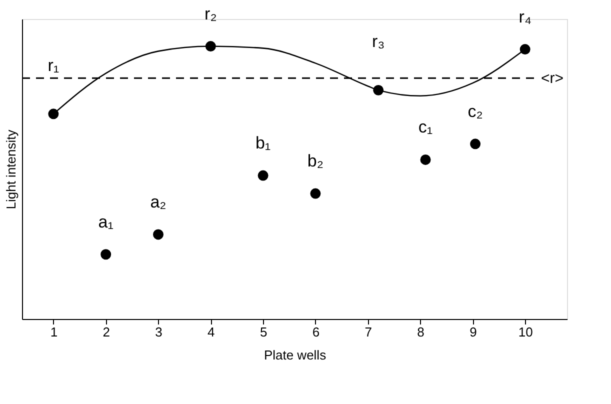 Image resolution: width=611 pixels, height=404 pixels. Describe the element at coordinates (264, 332) in the screenshot. I see `x-tick-label: 5` at that location.